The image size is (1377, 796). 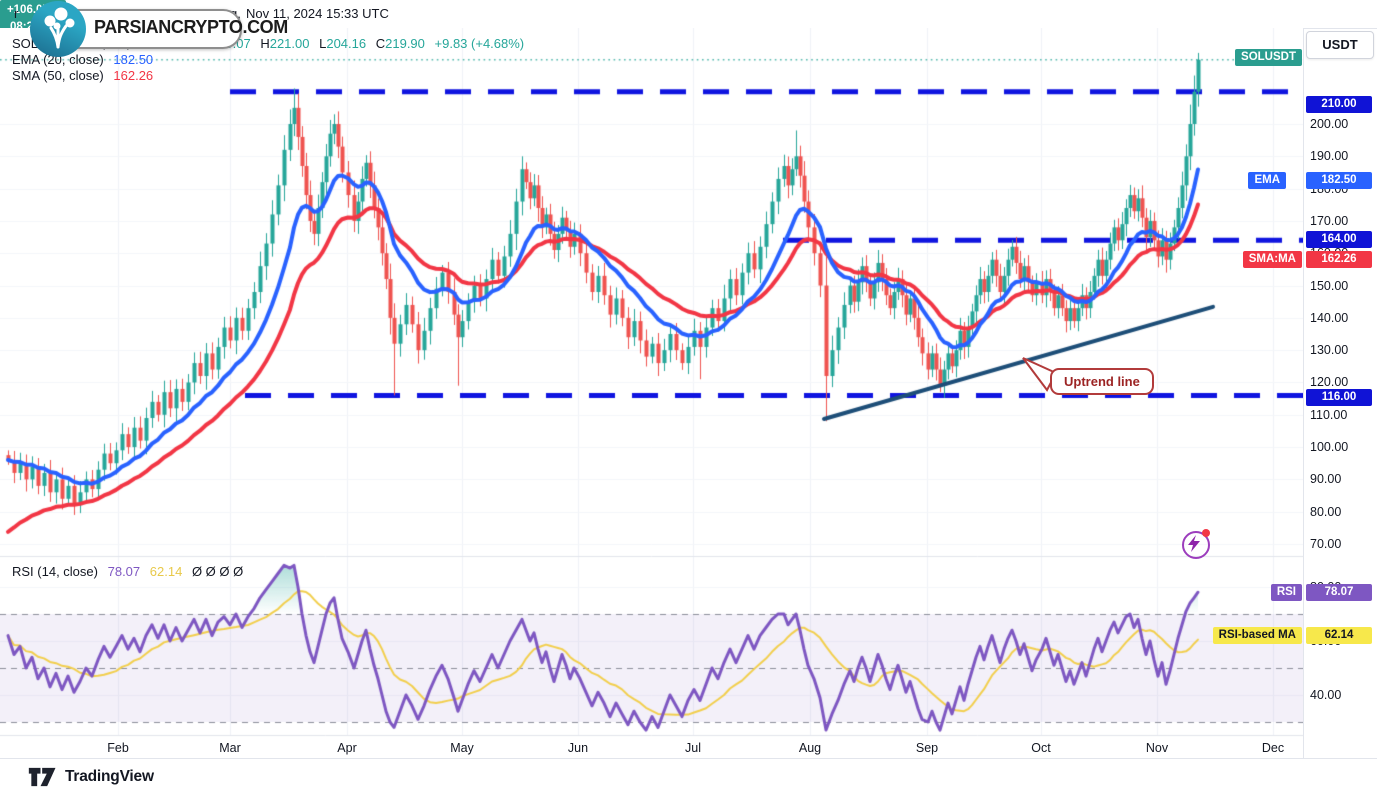 I want to click on rsi-empty-set-icons: Ø Ø Ø Ø, so click(x=217, y=571).